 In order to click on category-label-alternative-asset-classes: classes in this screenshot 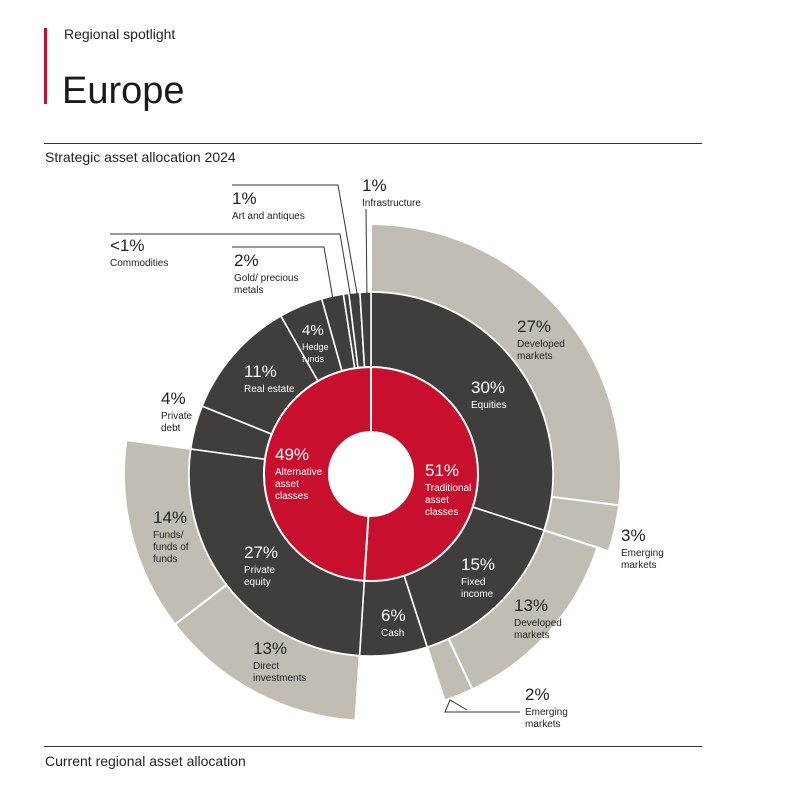, I will do `click(291, 496)`.